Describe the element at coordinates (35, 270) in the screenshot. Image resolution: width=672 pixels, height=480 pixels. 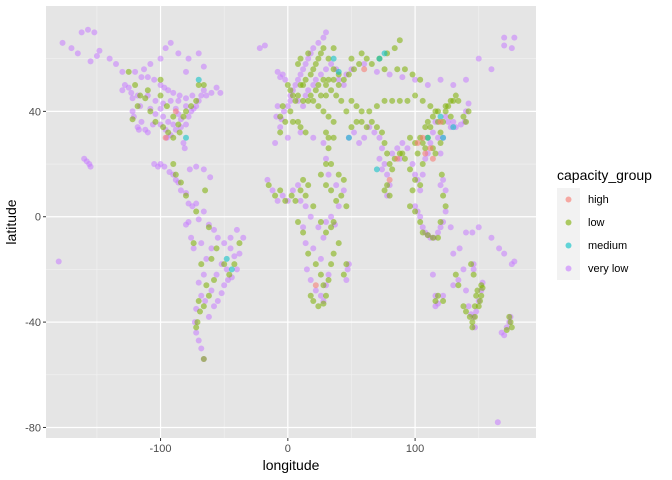
I see `y-axis-ticks: -80 -40 0 40` at that location.